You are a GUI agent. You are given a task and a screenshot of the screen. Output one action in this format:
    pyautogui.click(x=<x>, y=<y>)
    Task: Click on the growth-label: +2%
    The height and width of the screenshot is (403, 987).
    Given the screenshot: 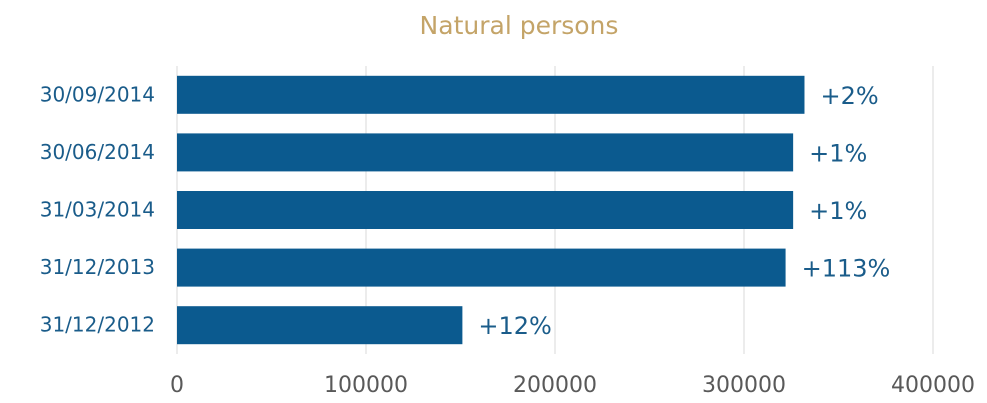 What is the action you would take?
    pyautogui.click(x=849, y=96)
    